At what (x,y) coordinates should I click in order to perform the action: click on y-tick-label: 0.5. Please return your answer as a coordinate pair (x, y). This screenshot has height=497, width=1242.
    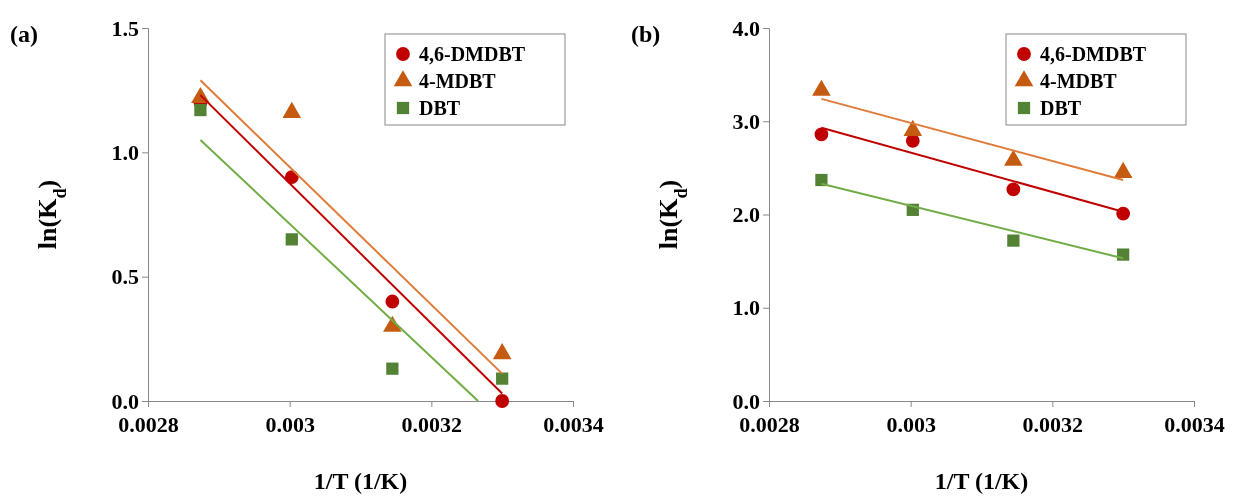
    Looking at the image, I should click on (125, 277).